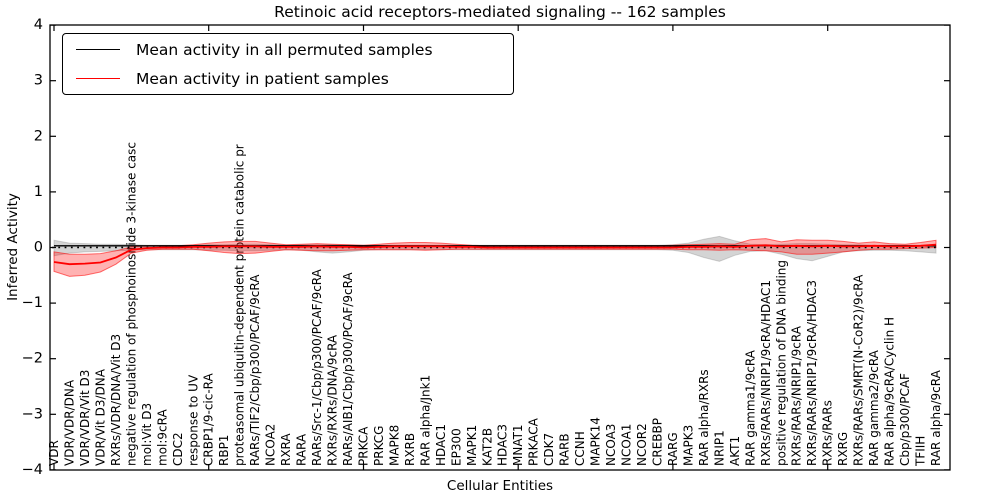 This screenshot has height=500, width=1000. I want to click on x-category-label: PRKACA, so click(534, 441).